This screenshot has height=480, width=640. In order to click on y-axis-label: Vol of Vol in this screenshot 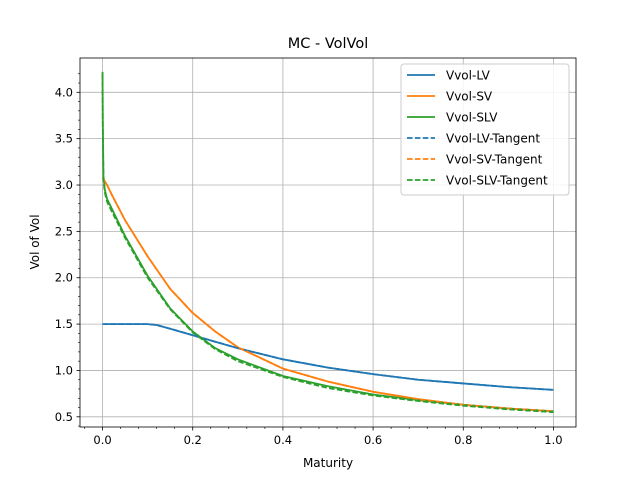, I will do `click(35, 241)`.